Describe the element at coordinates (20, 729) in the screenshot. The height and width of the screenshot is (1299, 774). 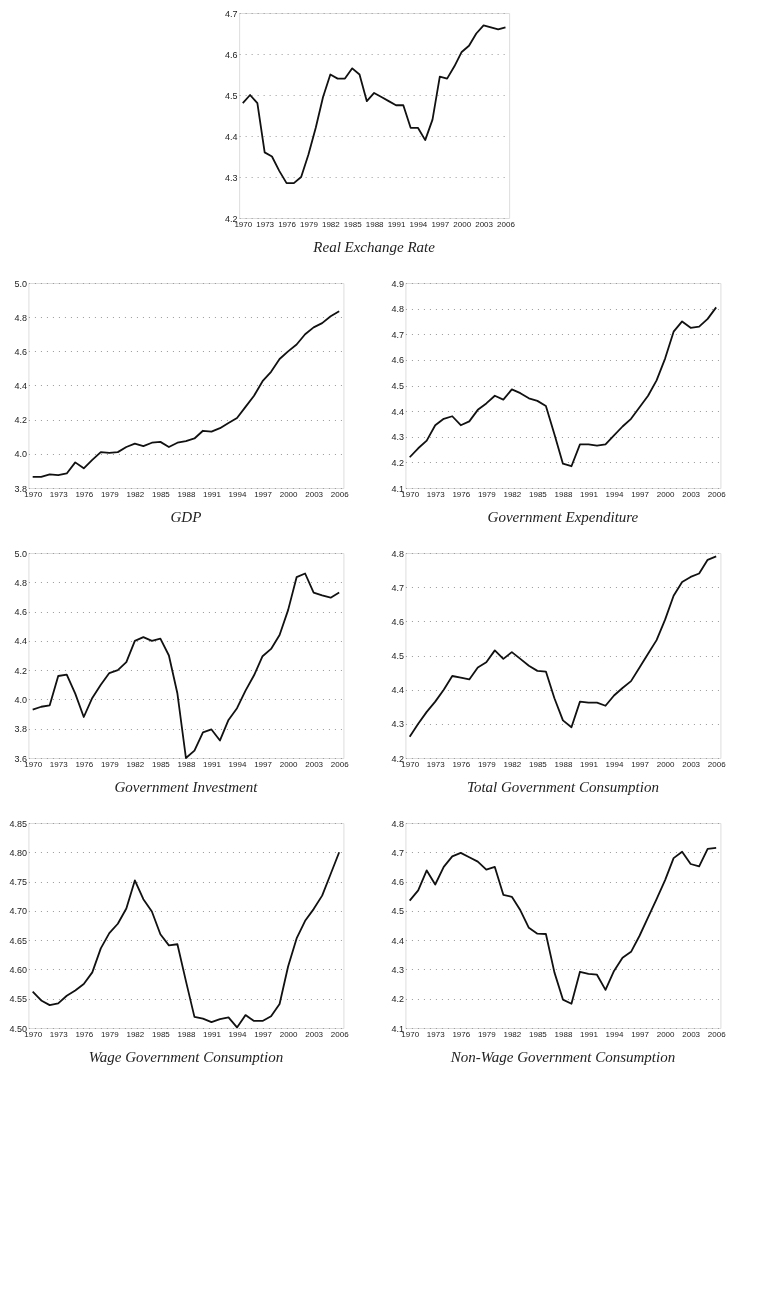
I see `y-tick-label: 3.8` at that location.